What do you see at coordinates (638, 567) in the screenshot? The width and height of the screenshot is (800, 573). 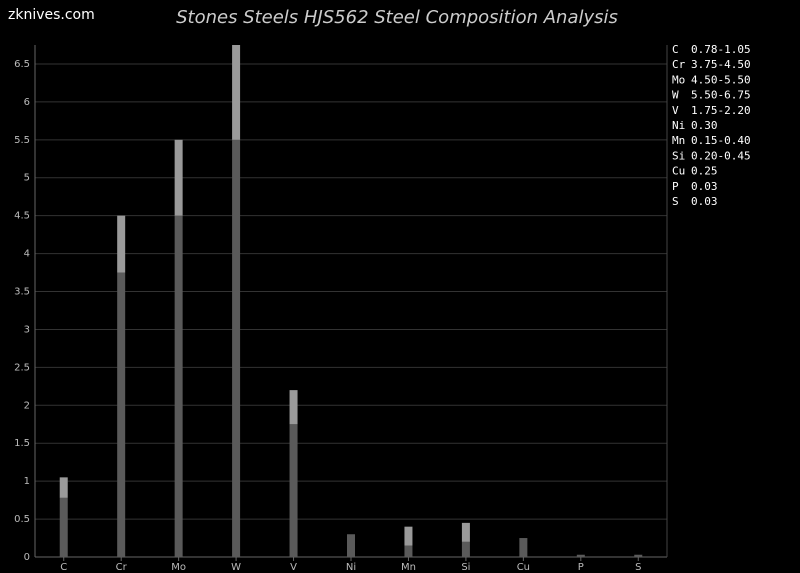 I see `x-tick-label: S` at bounding box center [638, 567].